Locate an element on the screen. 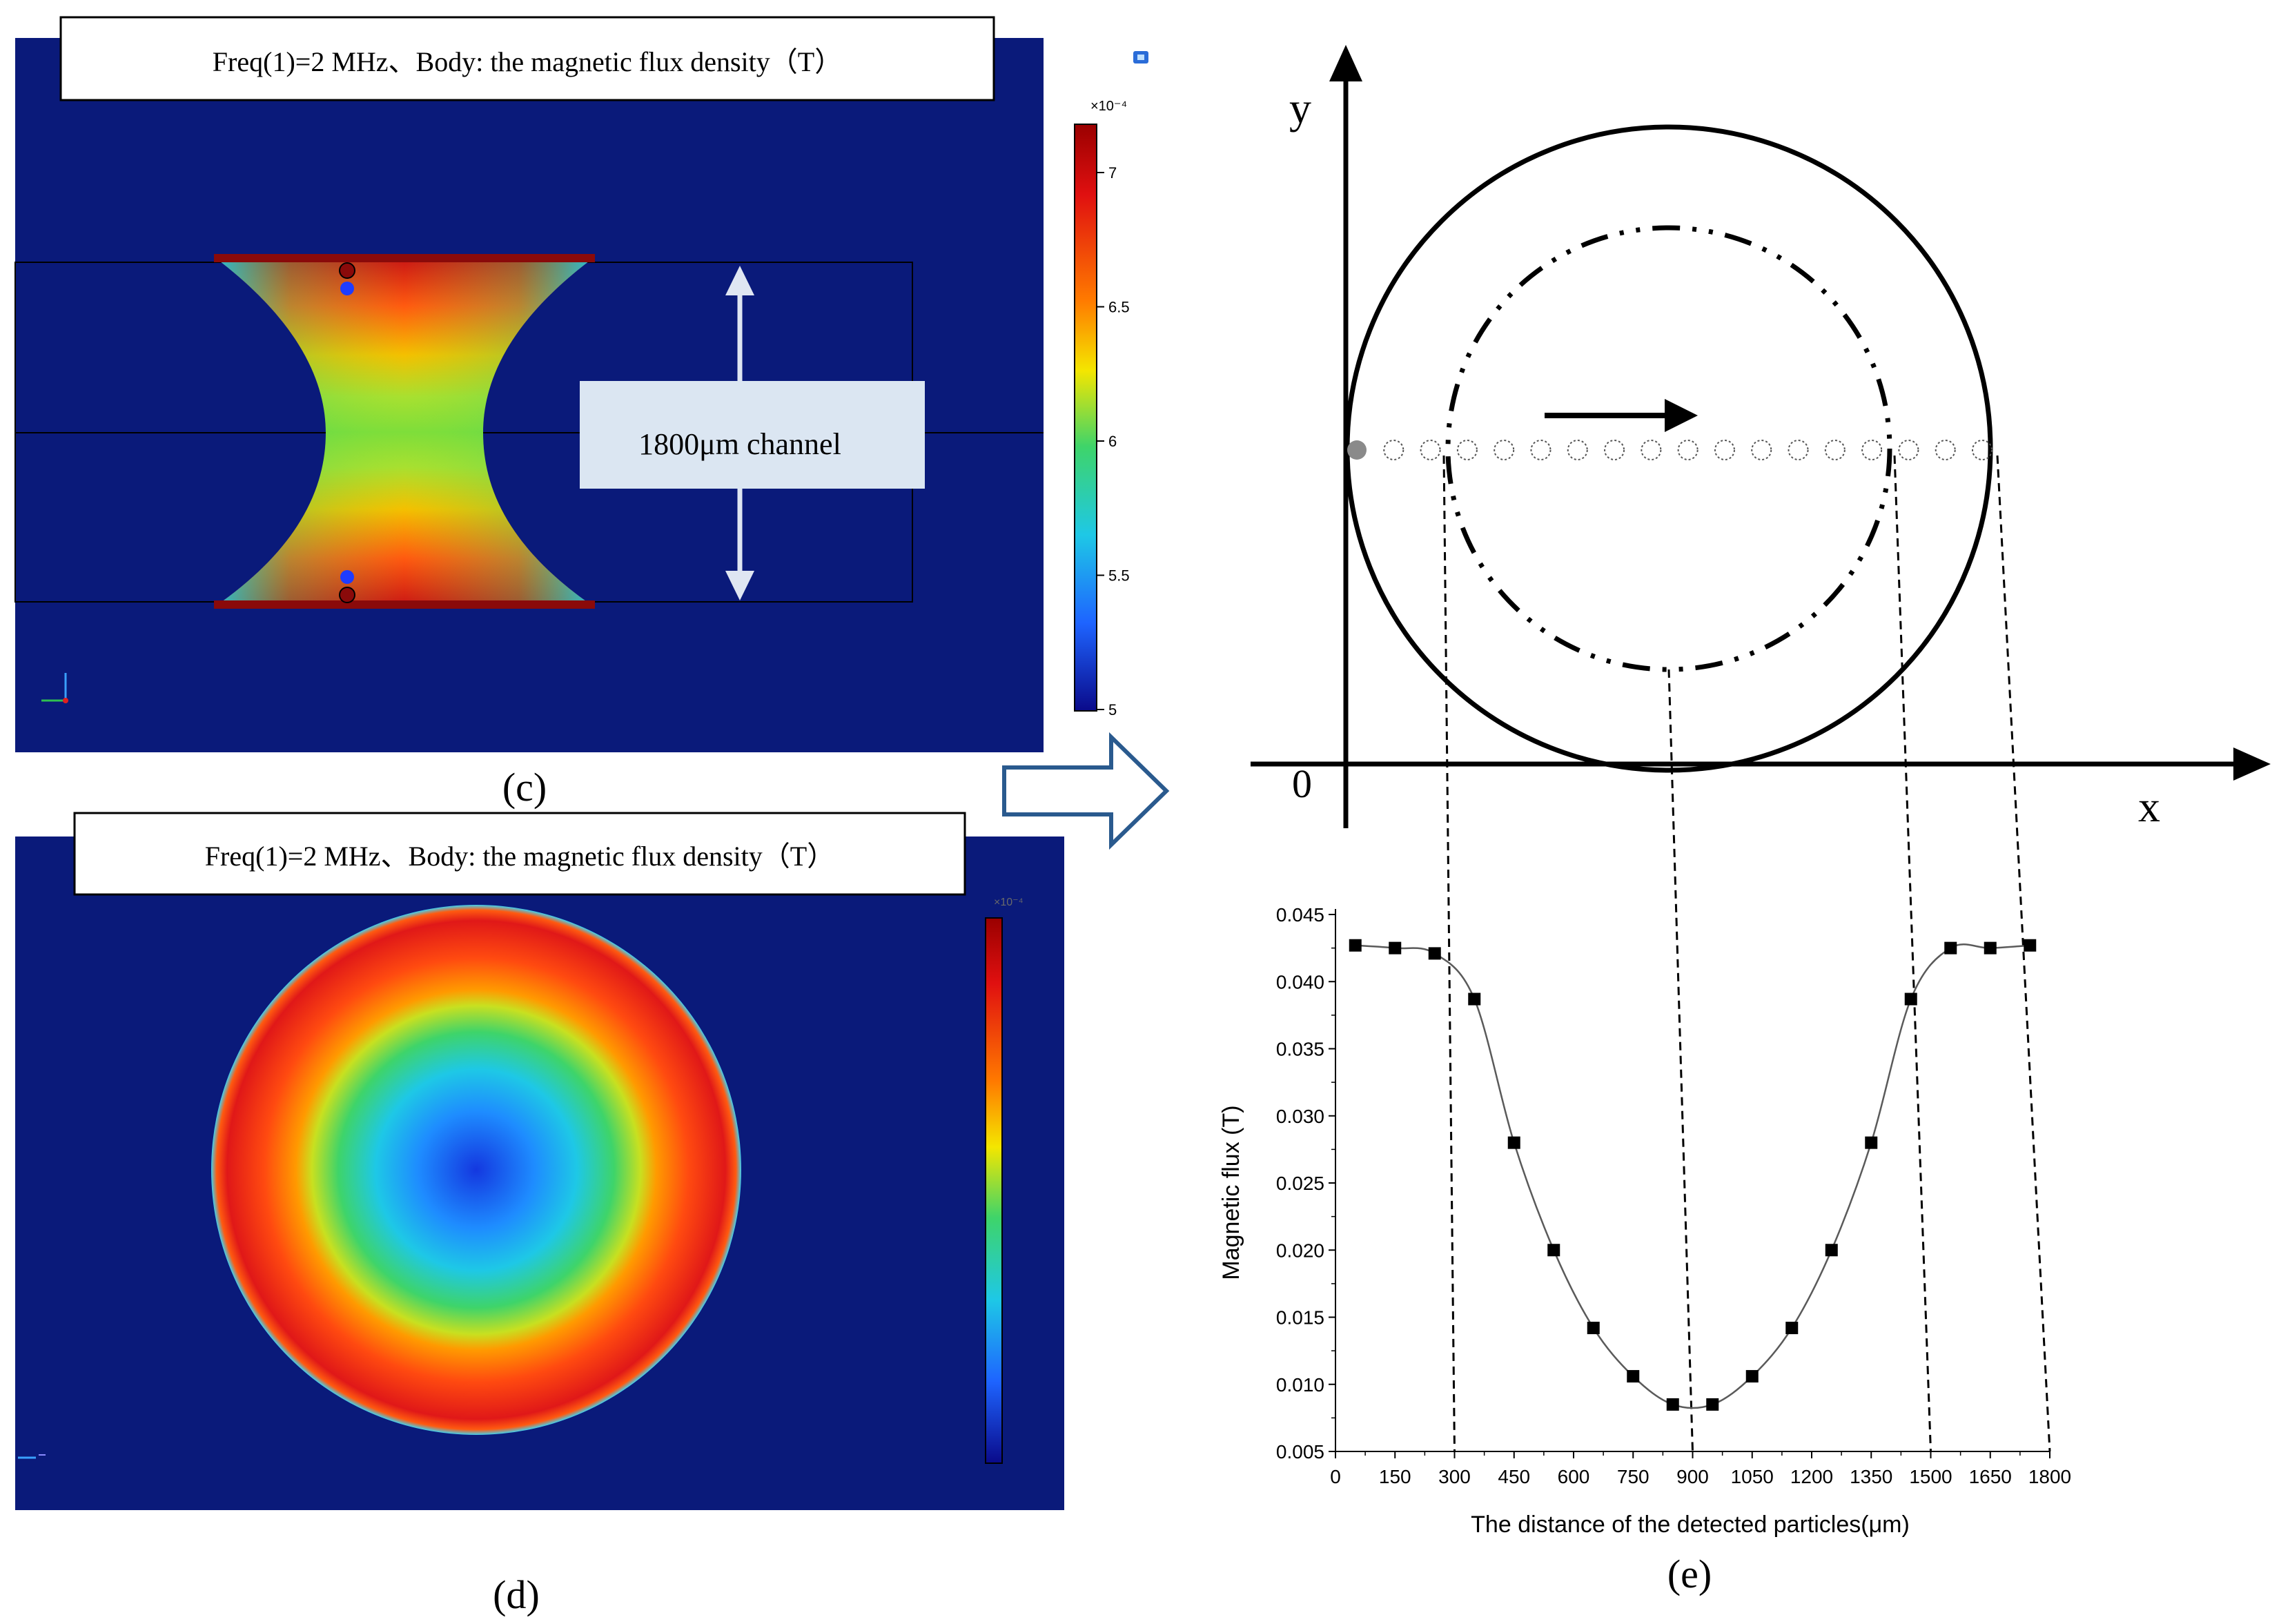 The height and width of the screenshot is (1624, 2281). chart-frame is located at coordinates (1692, 1181).